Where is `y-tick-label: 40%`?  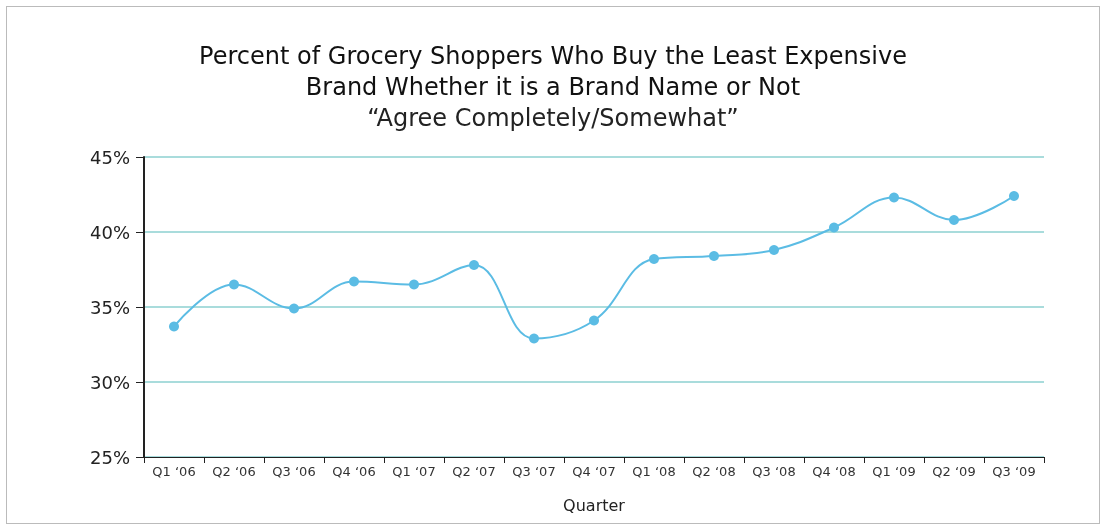 y-tick-label: 40% is located at coordinates (109, 232).